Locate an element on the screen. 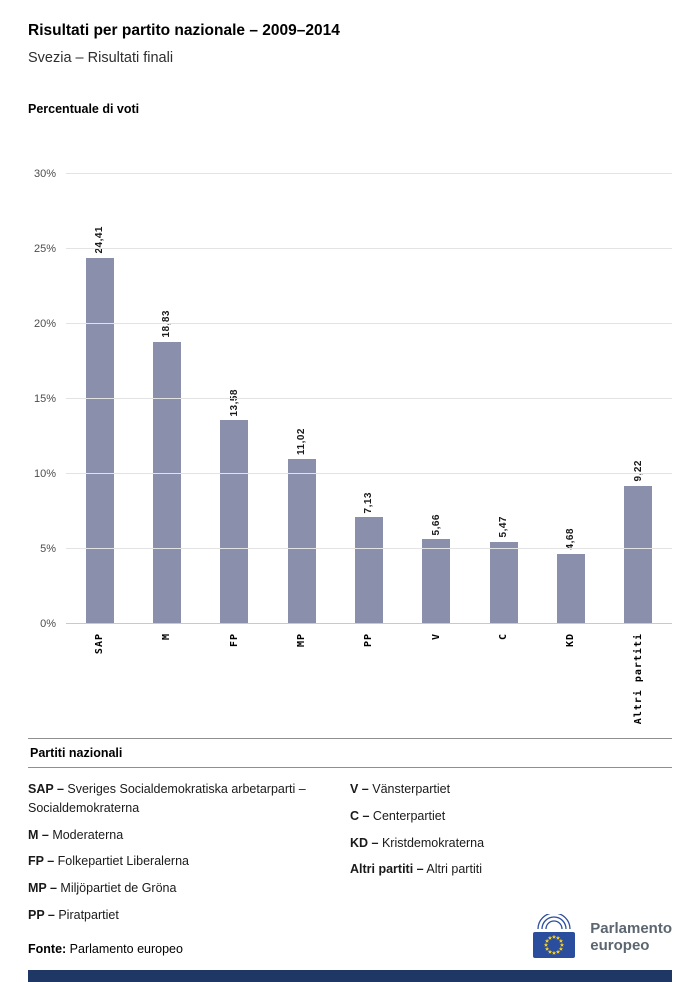 The image size is (700, 982). x-label-cell: FP is located at coordinates (234, 670).